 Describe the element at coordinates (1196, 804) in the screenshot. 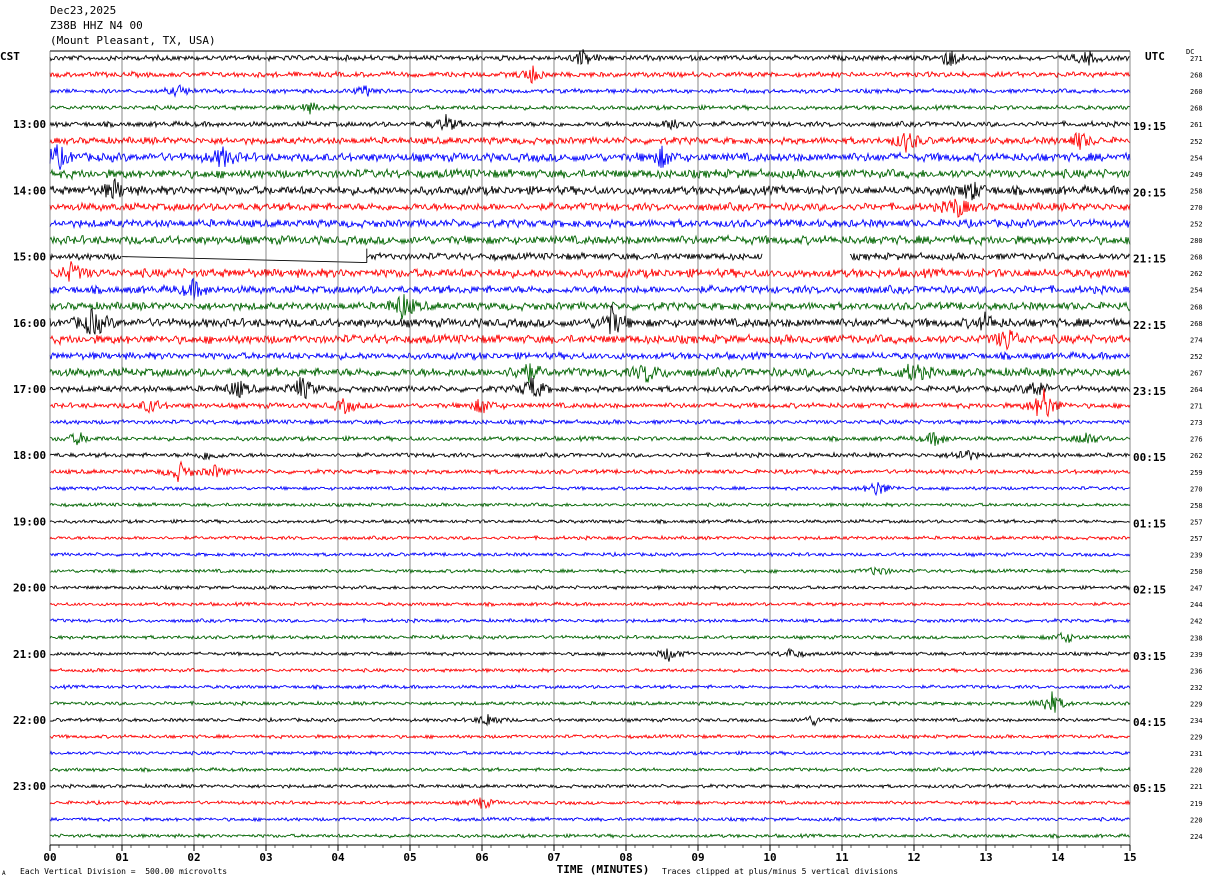

I see `dc-offset-label: 219` at that location.